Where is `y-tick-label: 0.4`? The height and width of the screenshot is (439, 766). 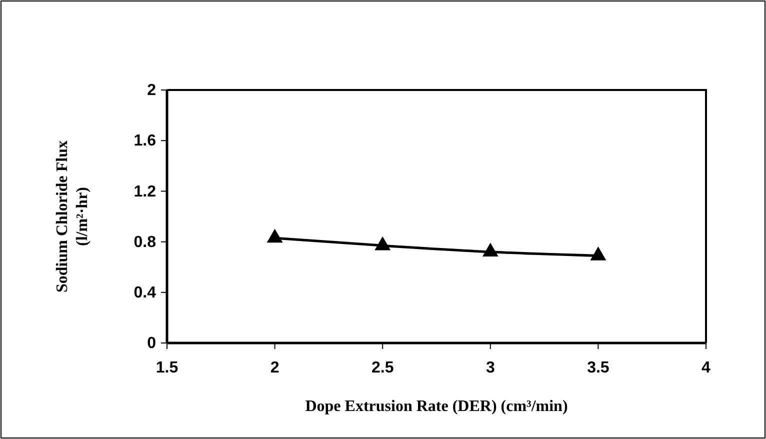 y-tick-label: 0.4 is located at coordinates (145, 293).